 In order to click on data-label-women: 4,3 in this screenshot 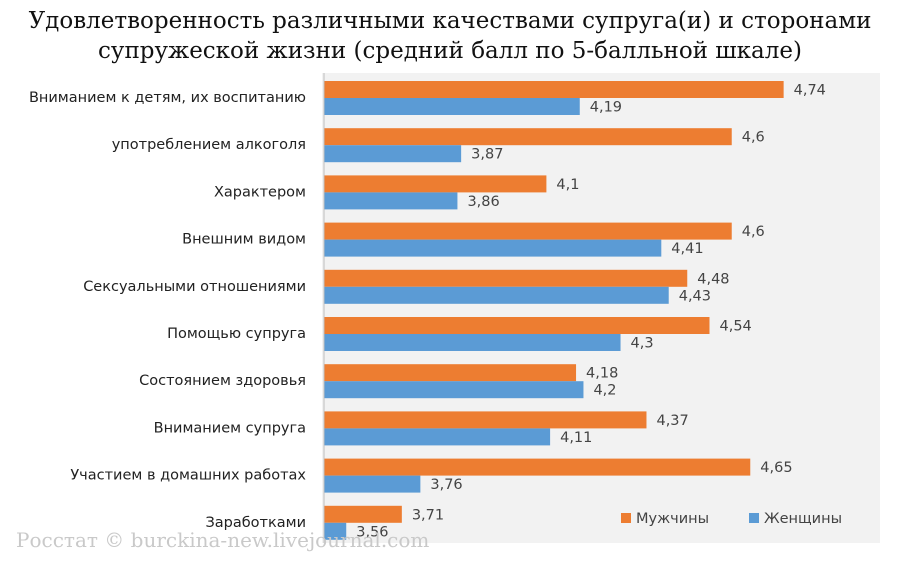, I will do `click(642, 344)`.